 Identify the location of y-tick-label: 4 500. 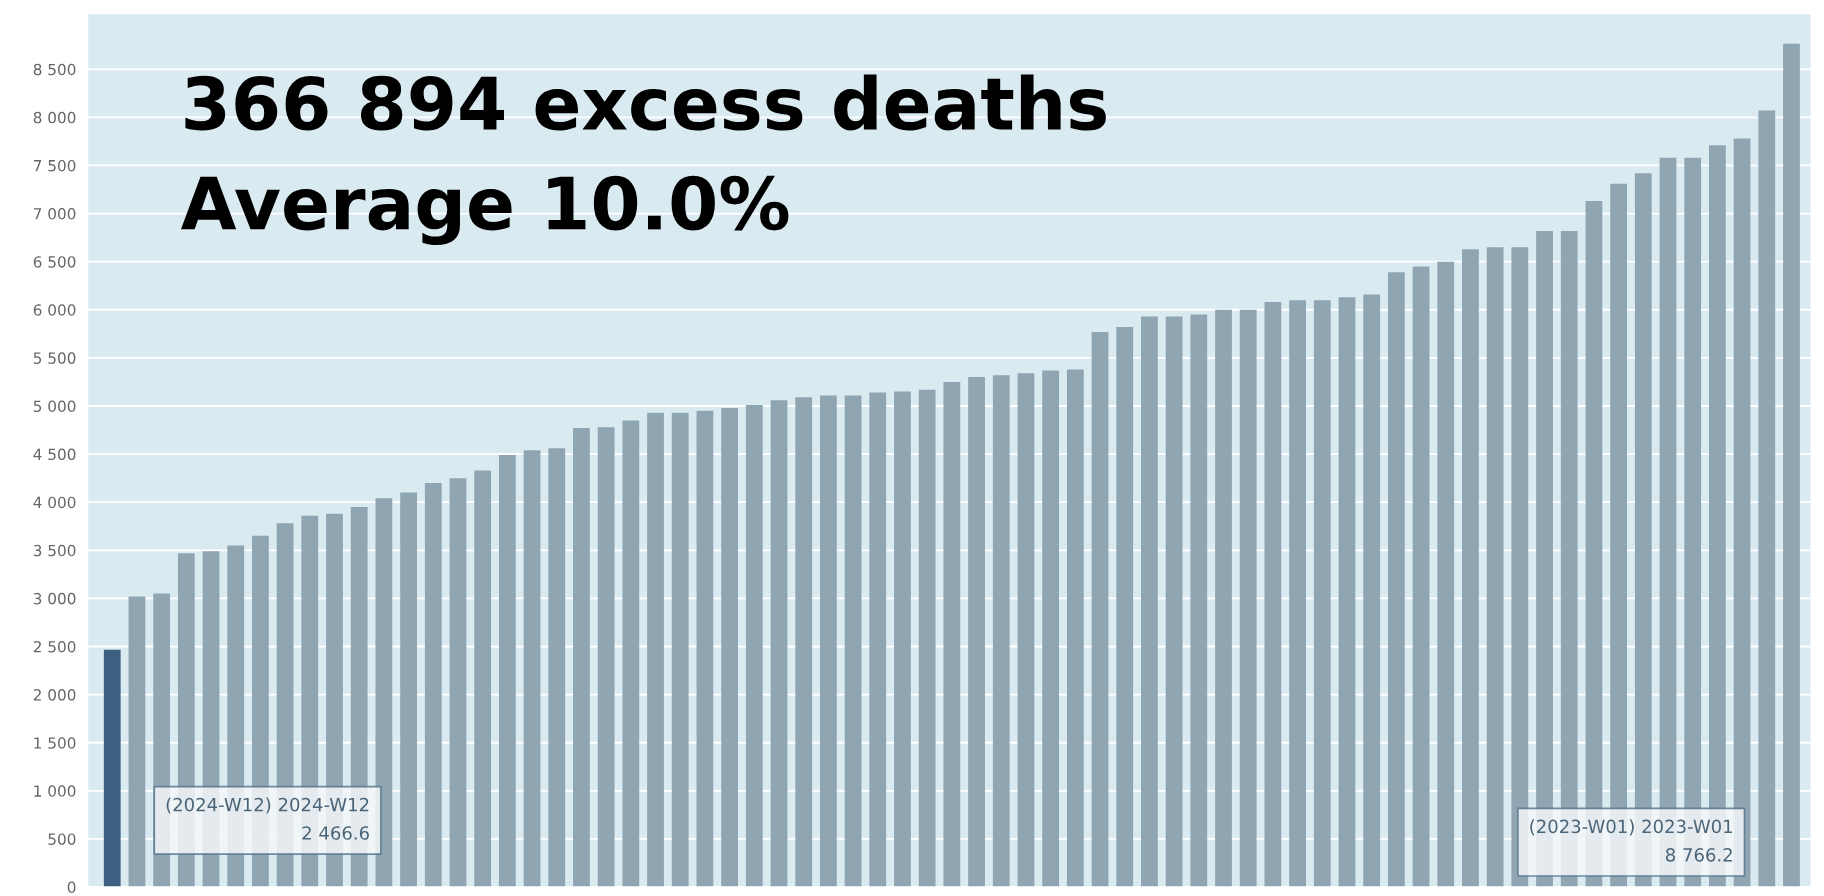
(54, 454).